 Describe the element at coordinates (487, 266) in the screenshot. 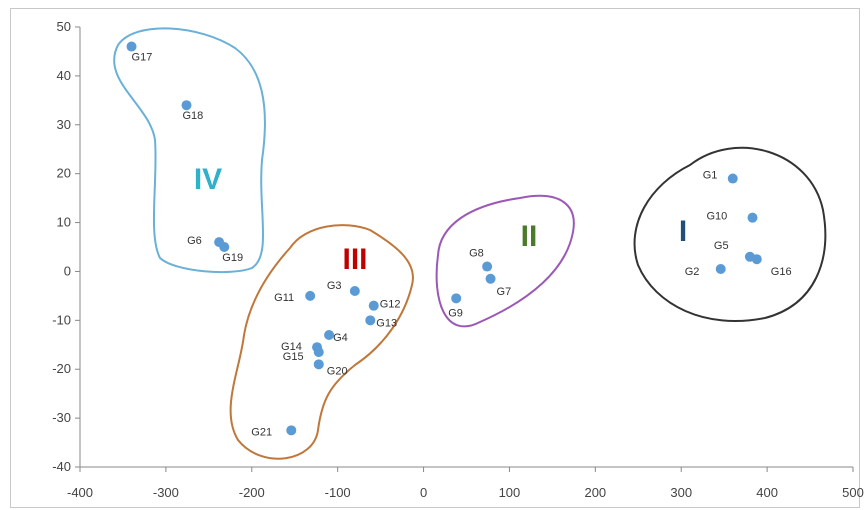

I see `data-point-g8` at that location.